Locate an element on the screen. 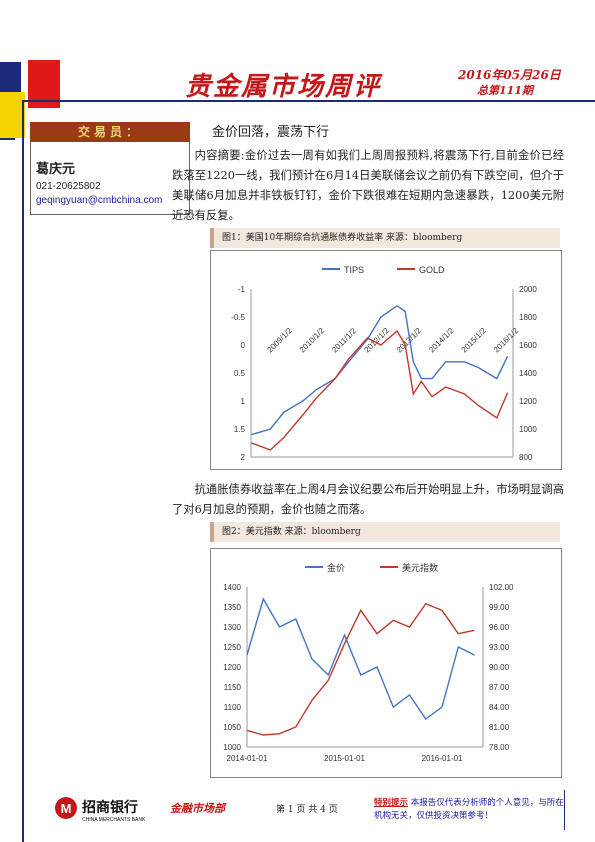 This screenshot has height=842, width=595. disclaimer-text: 本报告仅代表分析师的个人意见，与所在机构无关，仅供投资决策参考！ is located at coordinates (469, 809).